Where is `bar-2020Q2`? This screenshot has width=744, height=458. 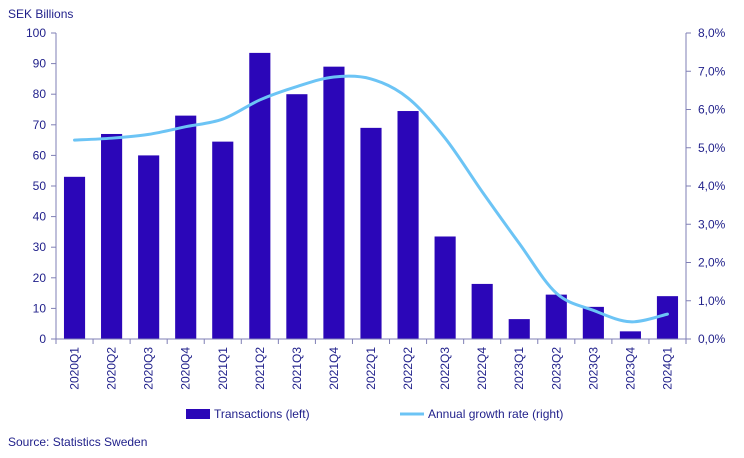
bar-2020Q2 is located at coordinates (111, 236).